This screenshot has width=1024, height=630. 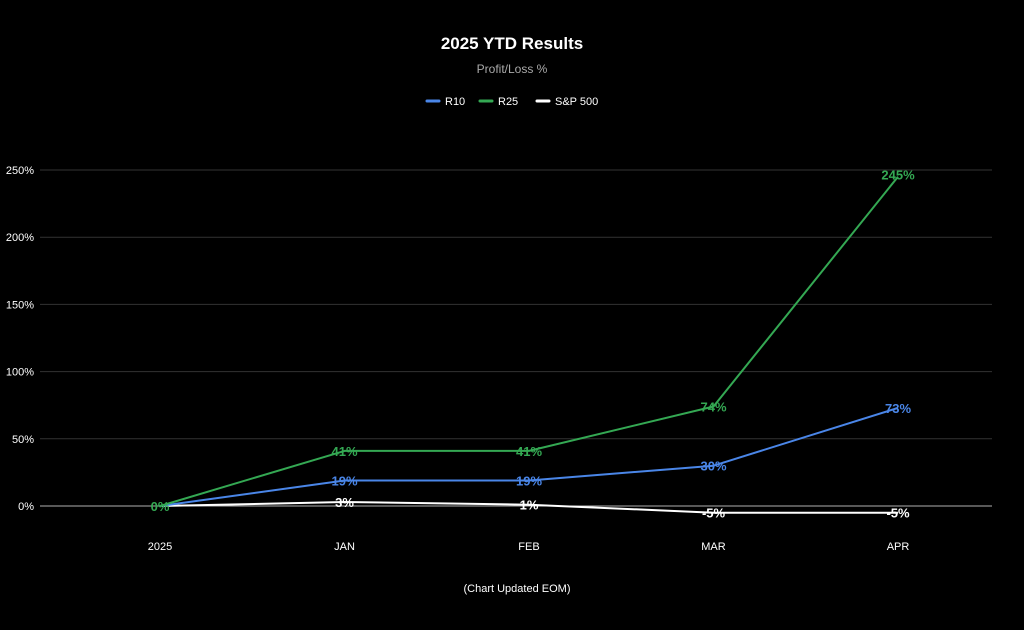 I want to click on y-tick-label: 100%, so click(x=20, y=373).